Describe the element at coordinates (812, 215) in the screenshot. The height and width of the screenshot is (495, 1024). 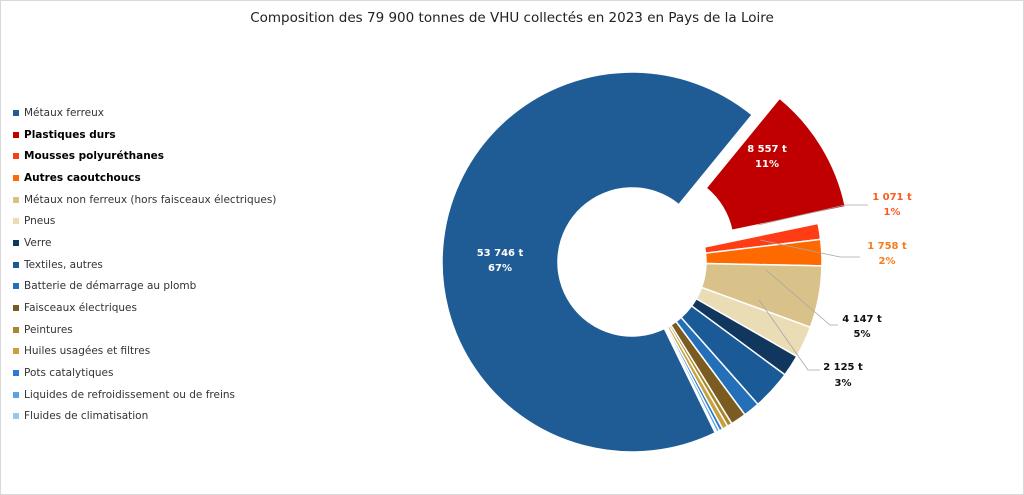
I see `leader-line-mousses` at that location.